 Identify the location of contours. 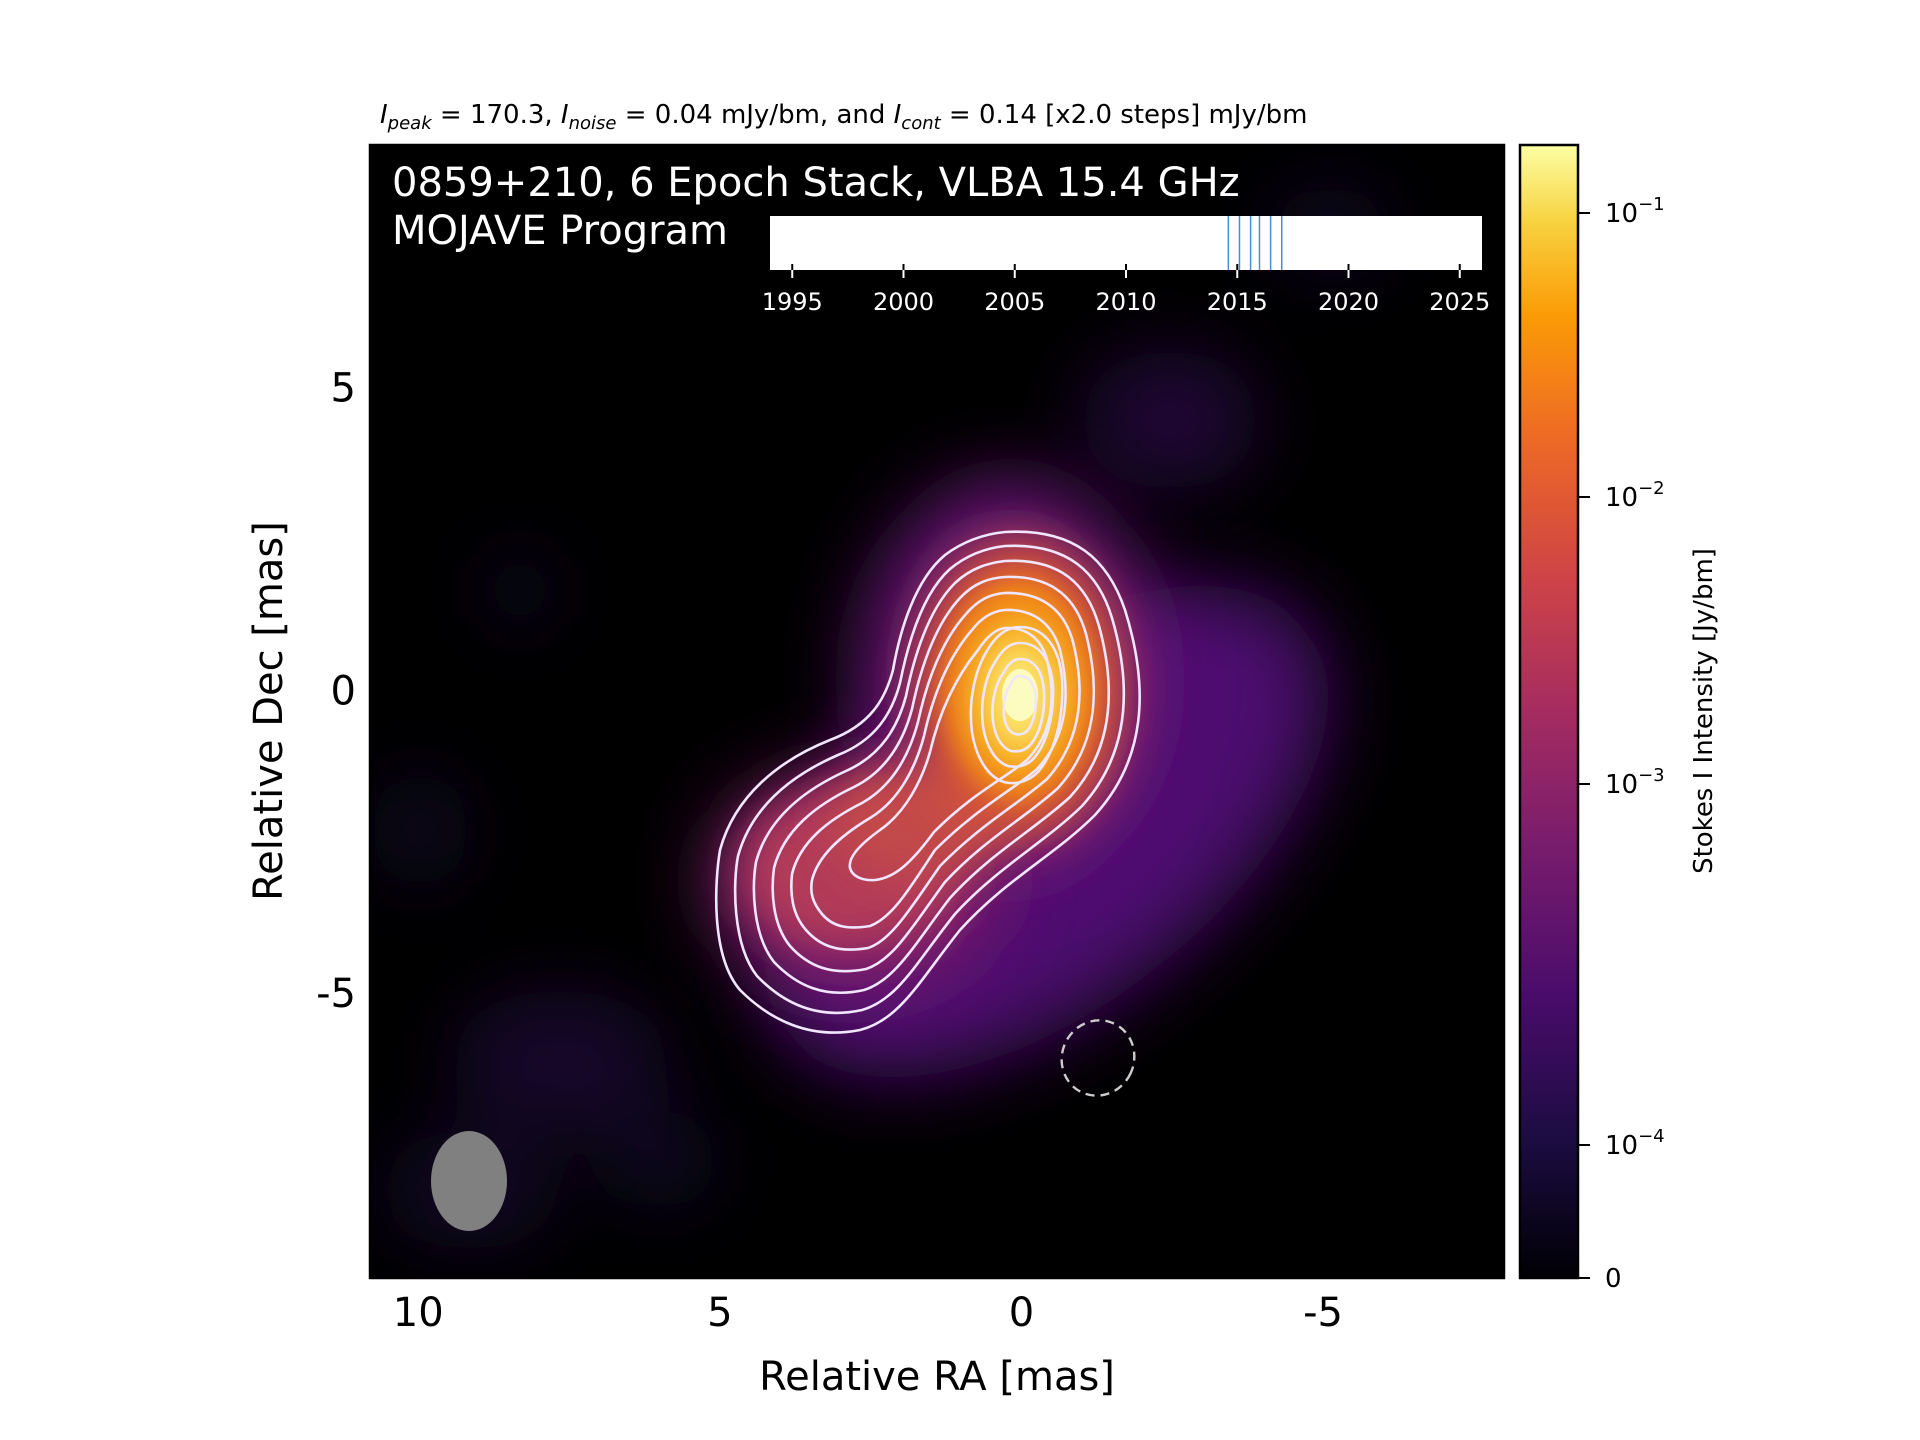
(927, 782).